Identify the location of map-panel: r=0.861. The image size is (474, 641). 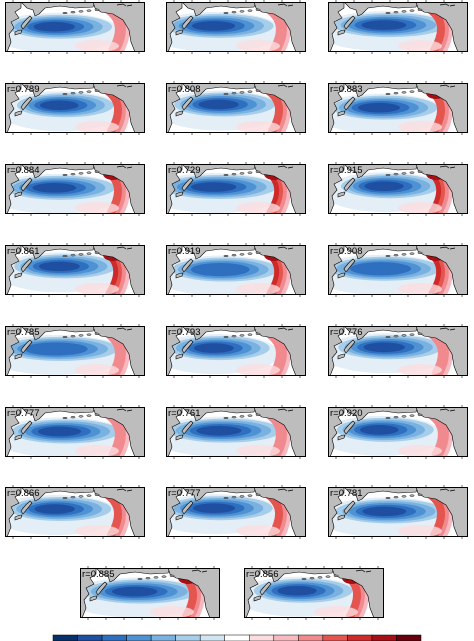
(75, 270).